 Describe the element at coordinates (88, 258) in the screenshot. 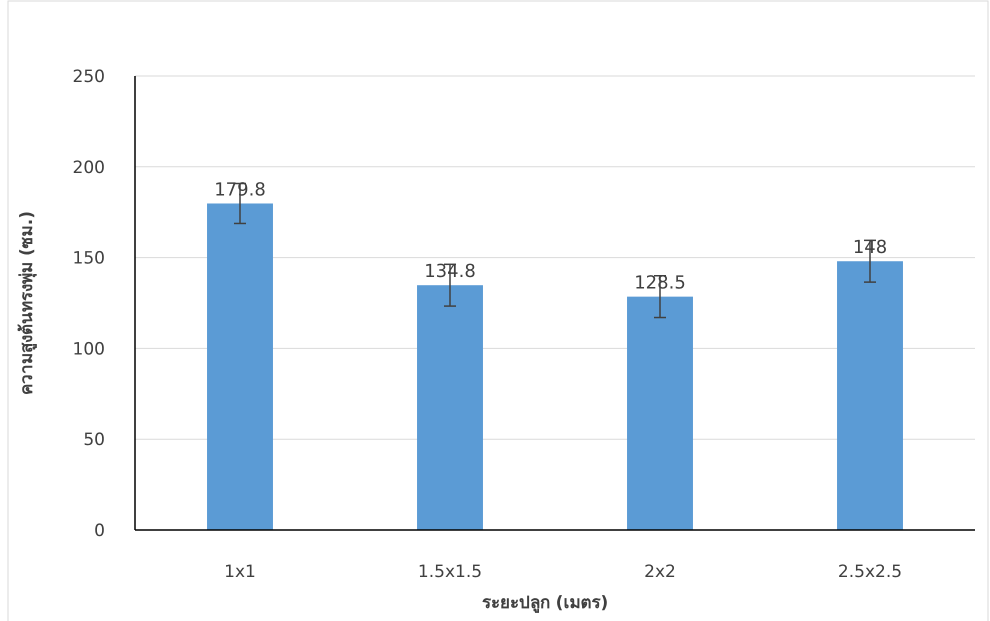

I see `y-tick-label: 150` at that location.